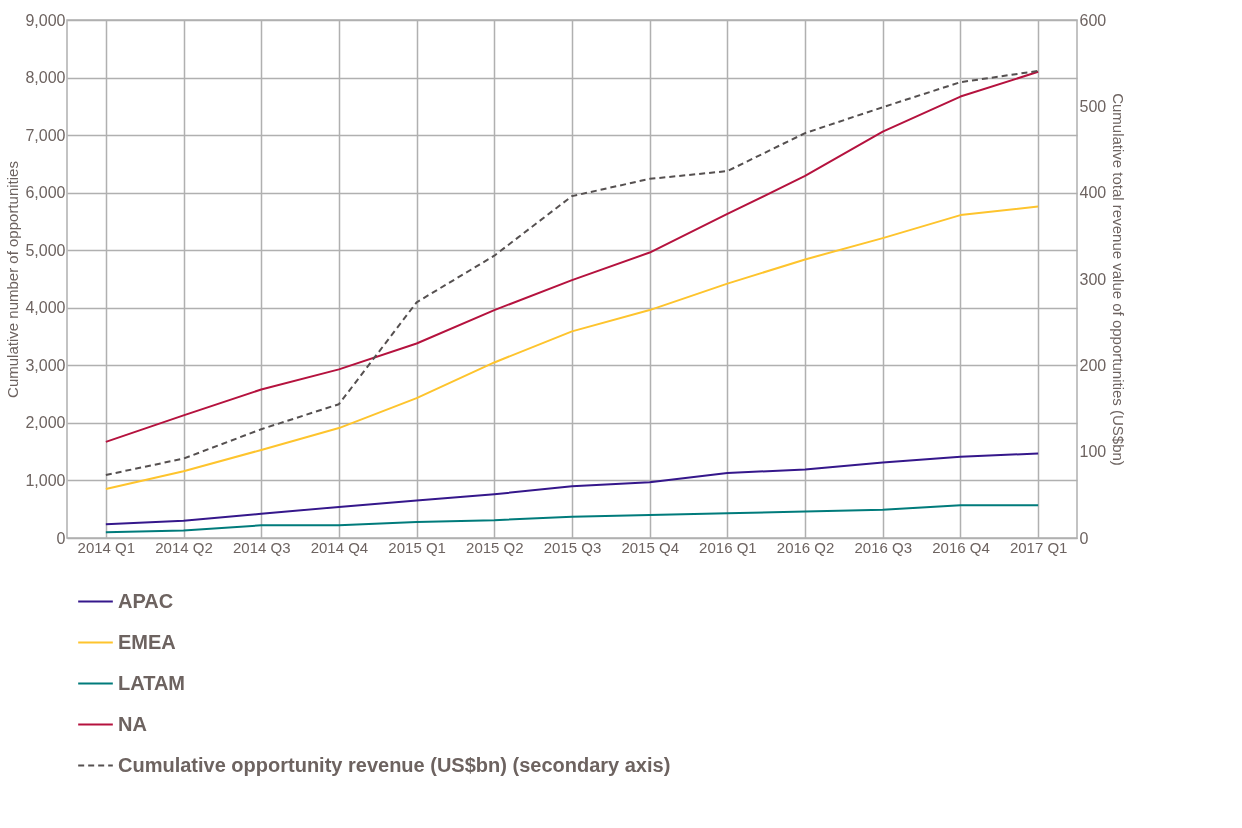  Describe the element at coordinates (261, 547) in the screenshot. I see `x-tick-label: 2014 Q3` at that location.